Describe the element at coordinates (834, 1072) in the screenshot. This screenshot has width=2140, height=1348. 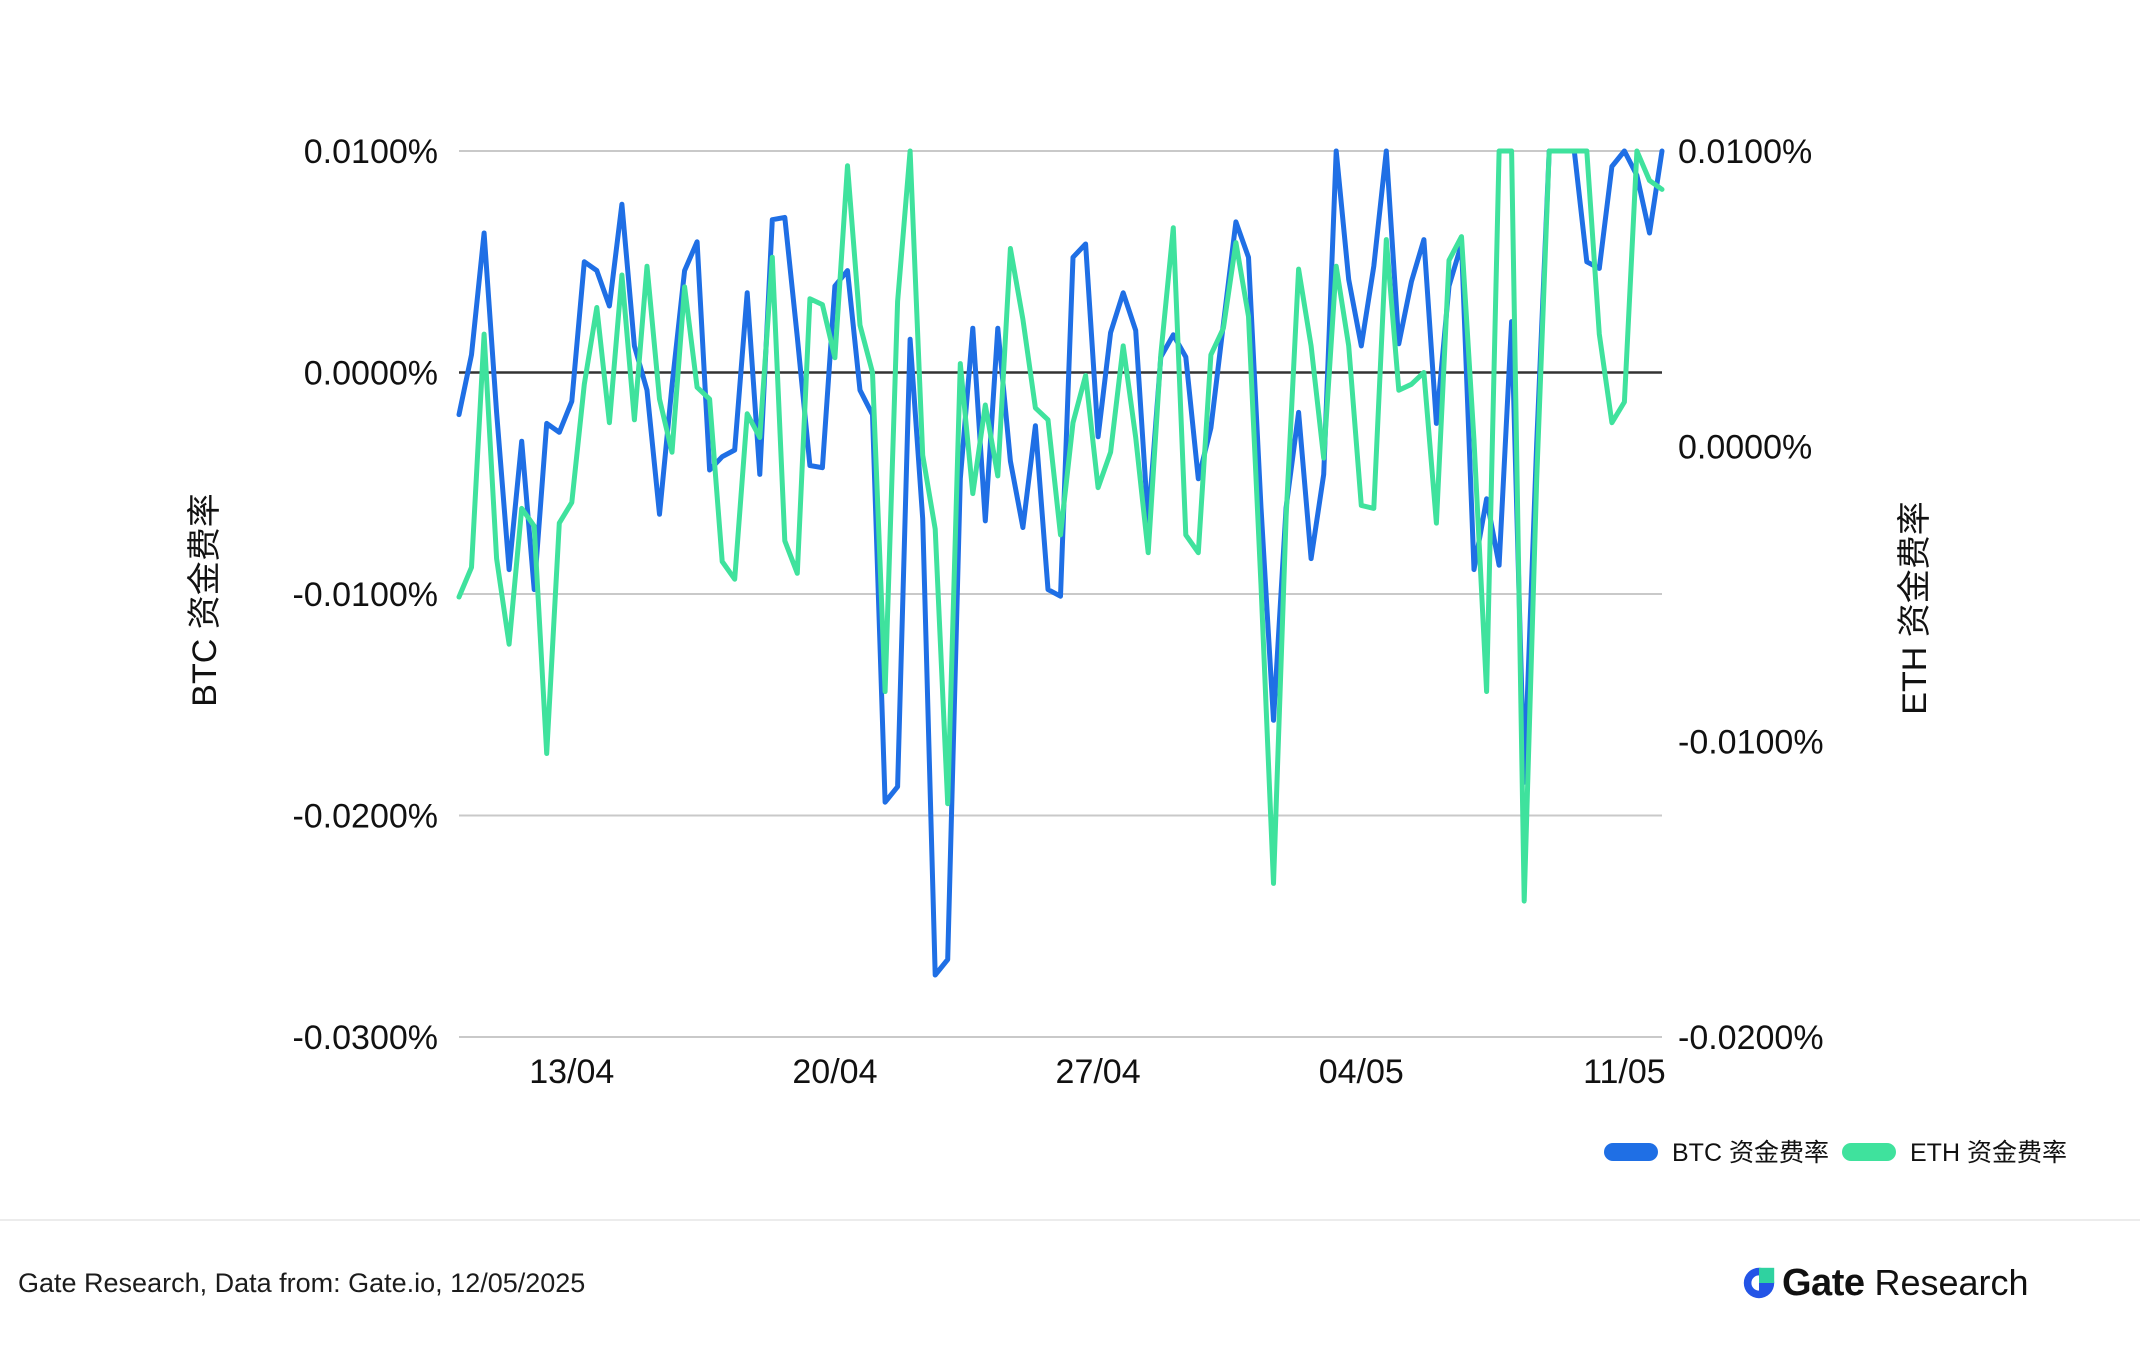
I see `x-tick-label: 20/04` at that location.